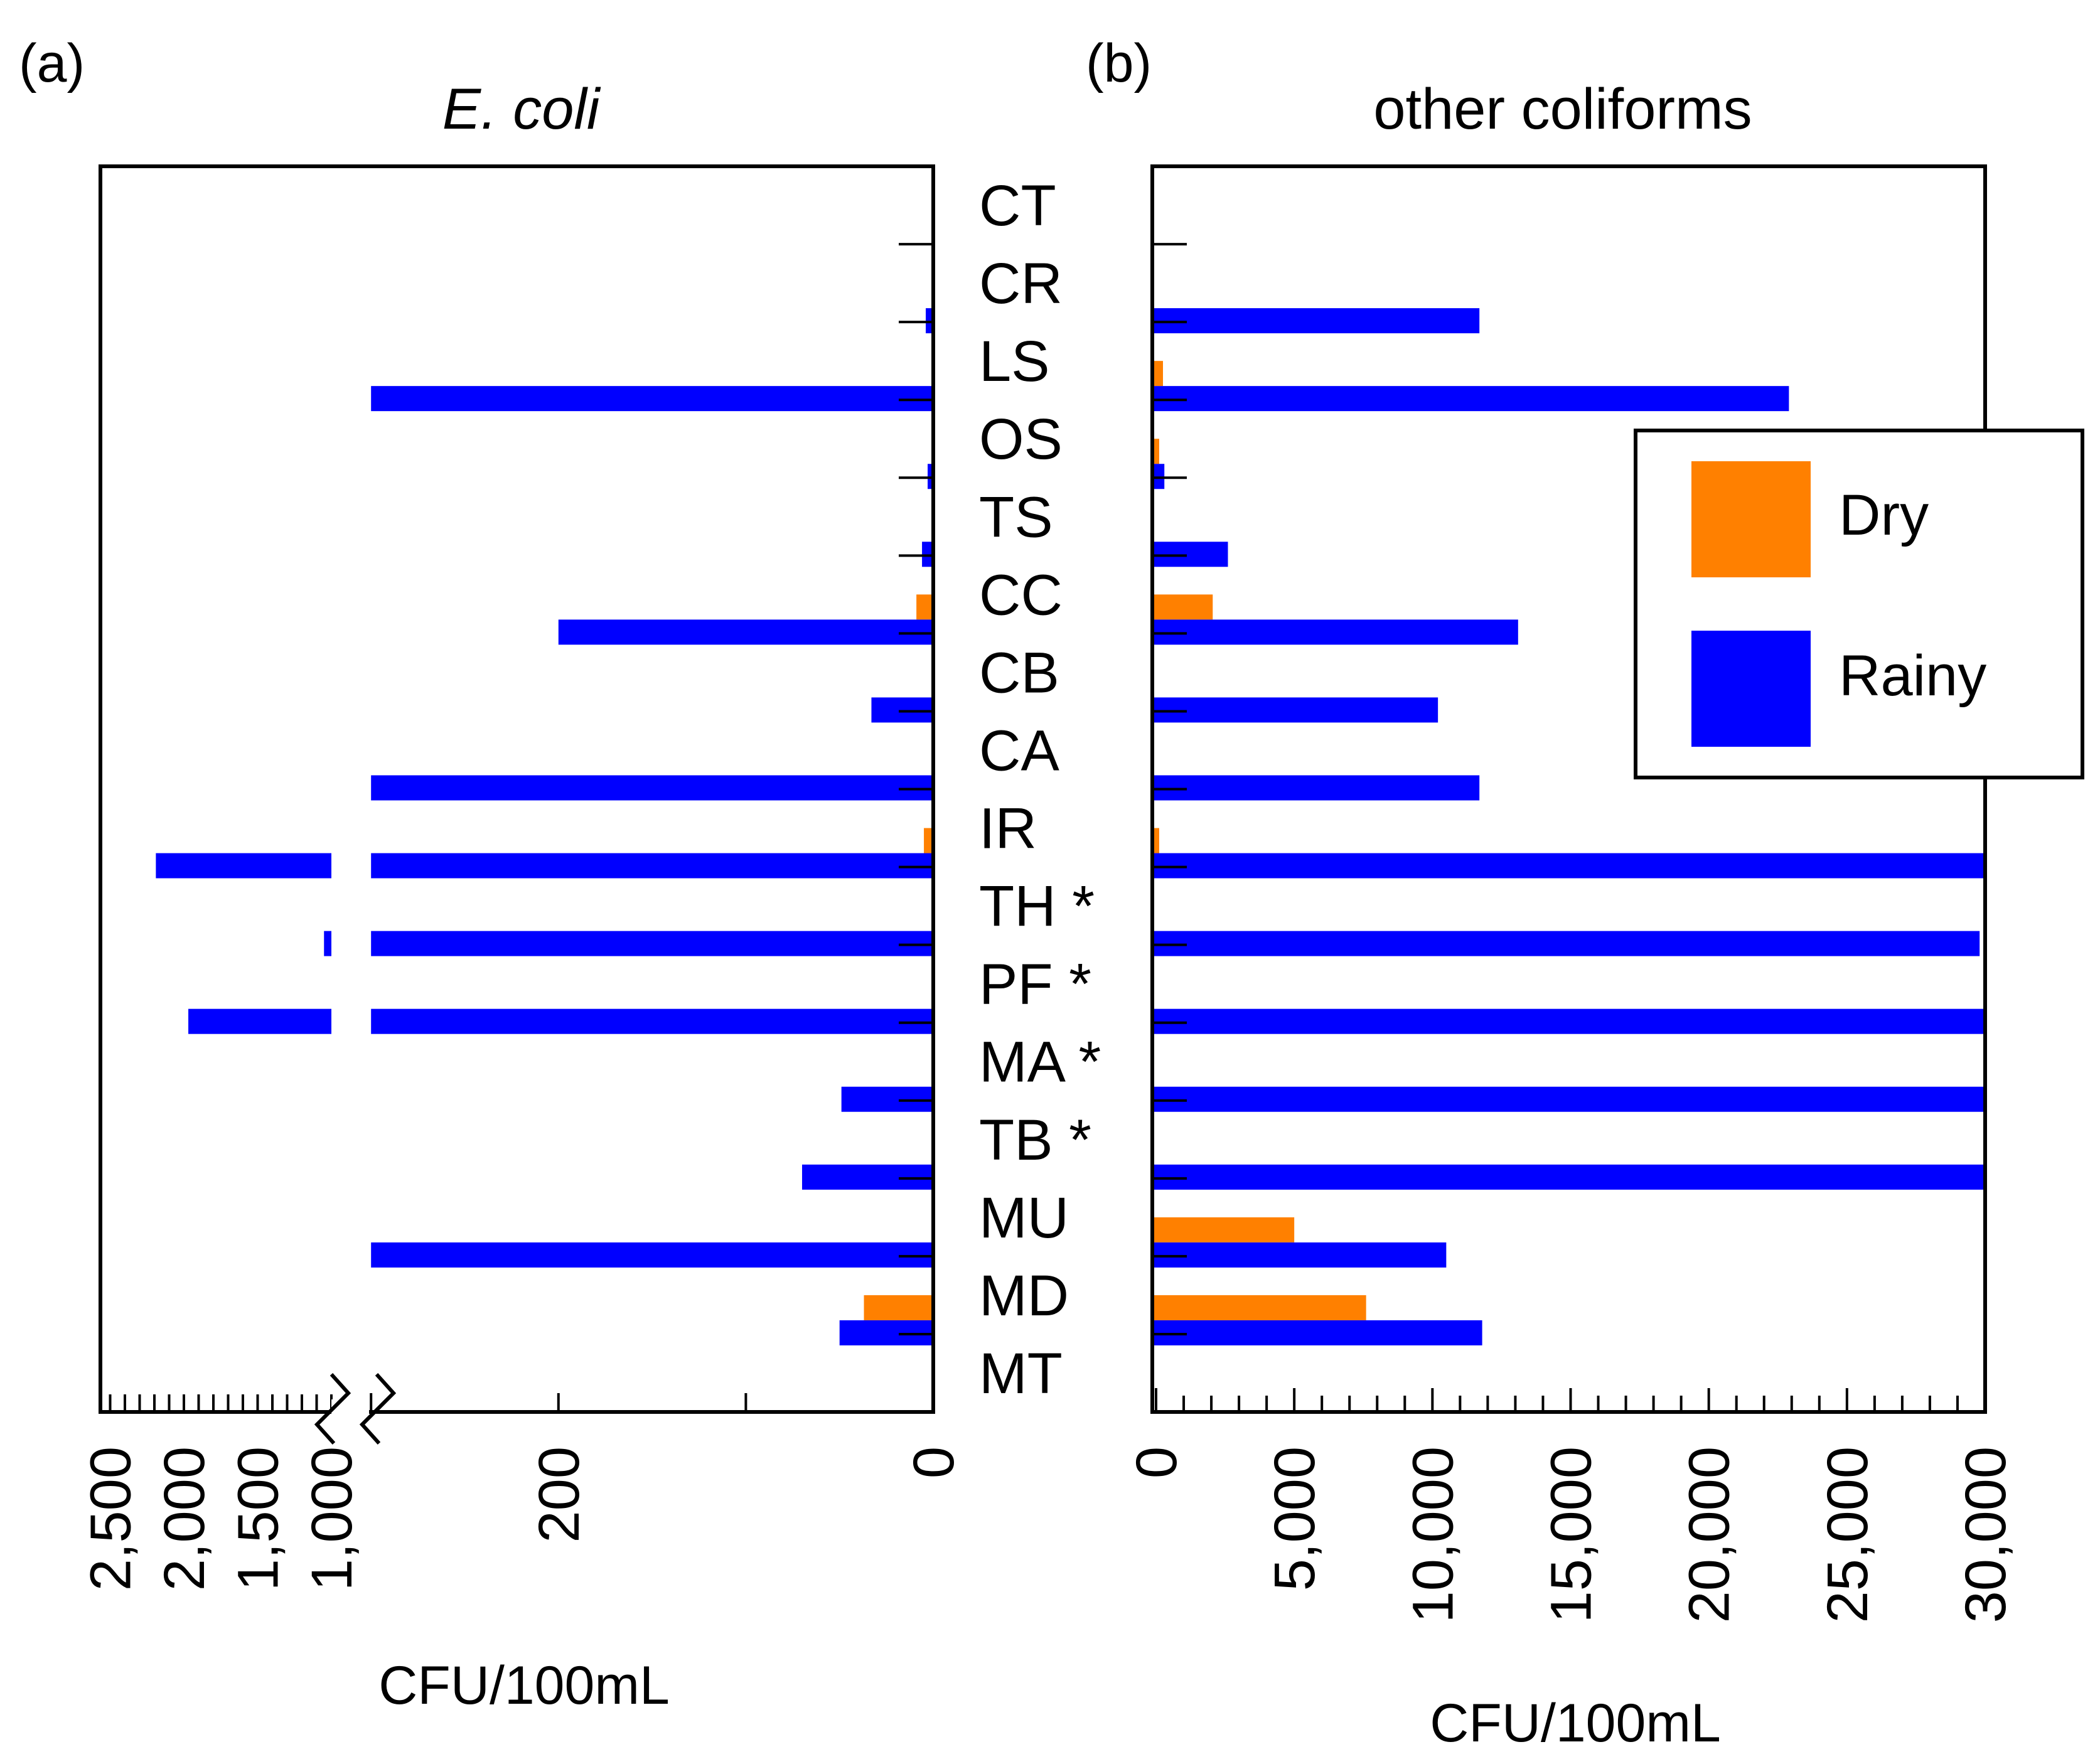 This screenshot has height=1764, width=2100. What do you see at coordinates (1159, 476) in the screenshot?
I see `bar-b-rainy-os` at bounding box center [1159, 476].